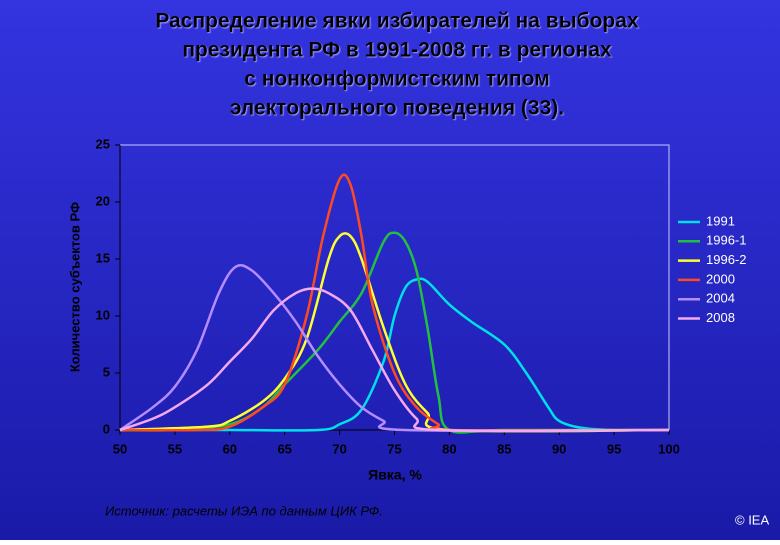 The height and width of the screenshot is (545, 780). What do you see at coordinates (74, 287) in the screenshot?
I see `y-axis-label: Количество субъектов РФ` at bounding box center [74, 287].